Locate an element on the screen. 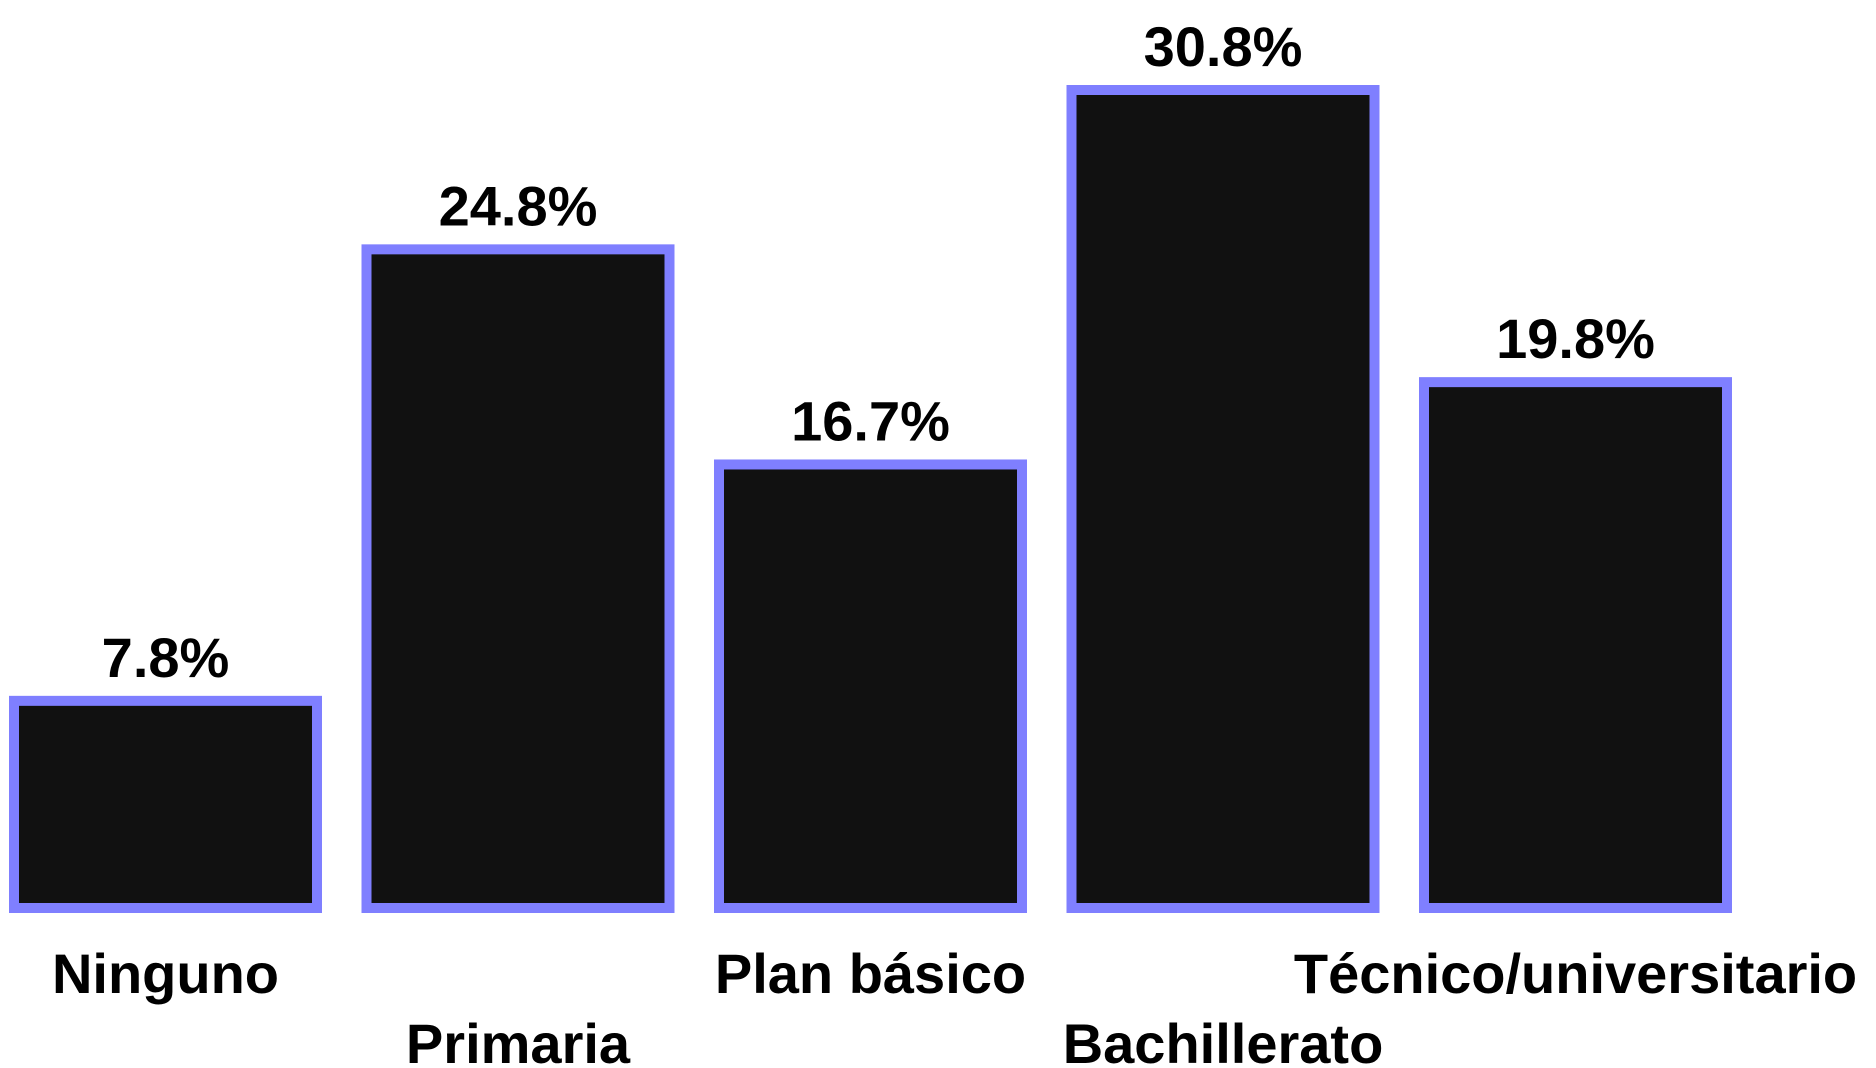 The width and height of the screenshot is (1876, 1068). category-label-4: Técnico/universitario is located at coordinates (1575, 973).